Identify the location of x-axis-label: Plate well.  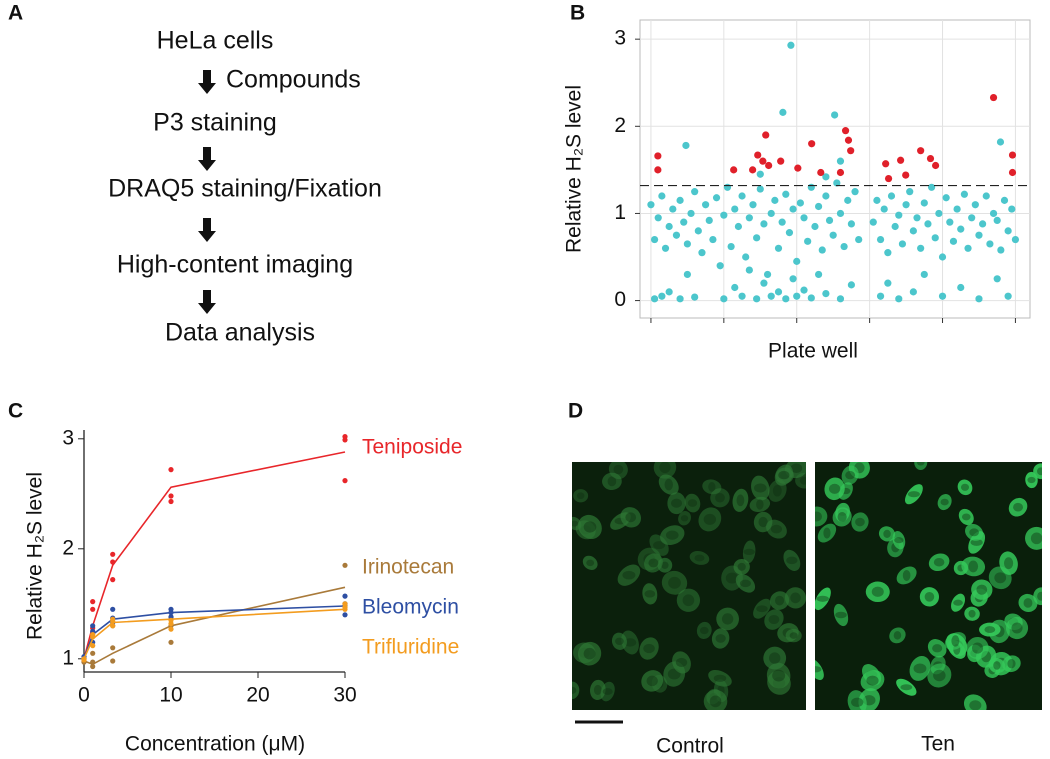
(813, 351).